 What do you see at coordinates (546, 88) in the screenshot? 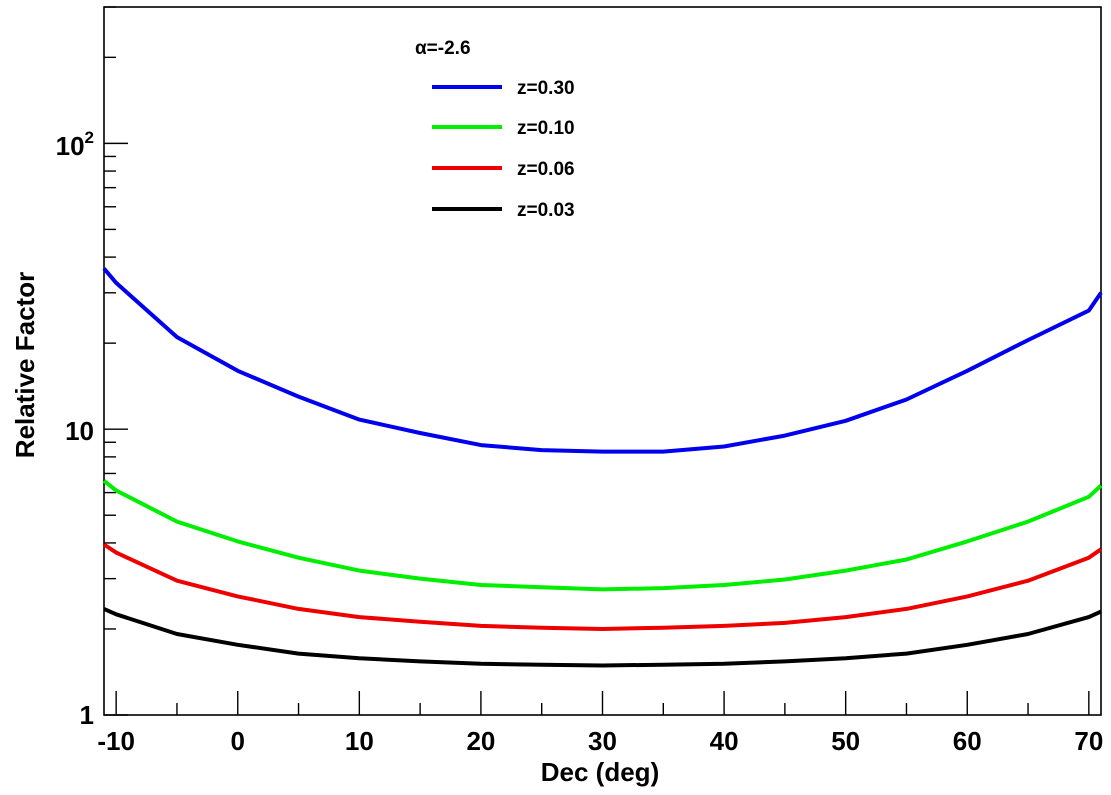
I see `legend-label-z-0-30: z=0.30` at bounding box center [546, 88].